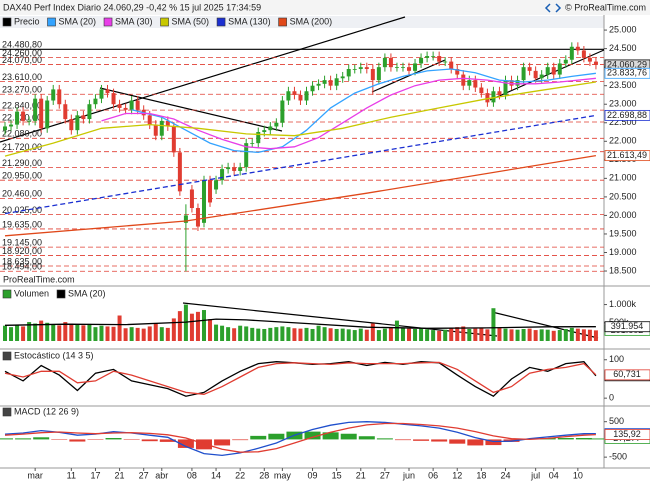 This screenshot has width=650, height=483. I want to click on value-box-label: 24.060,29, so click(627, 64).